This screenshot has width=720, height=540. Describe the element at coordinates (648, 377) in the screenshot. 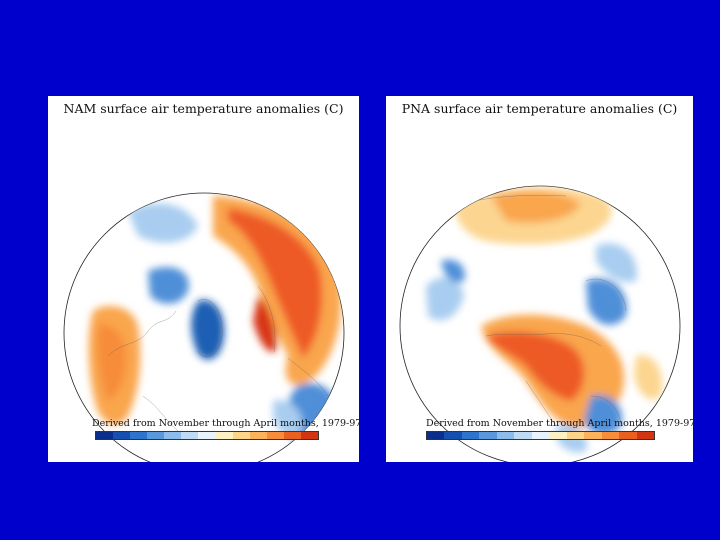

I see `pna-atlantic-warm` at that location.